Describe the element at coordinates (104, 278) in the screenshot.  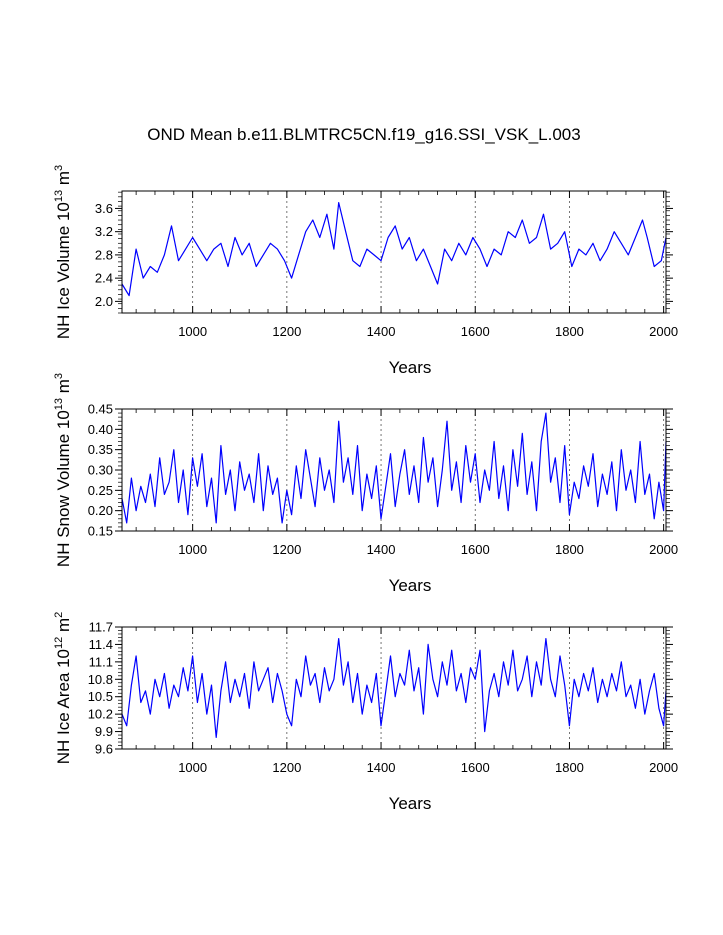
I see `ice-volume-ytick-label: 2.4` at that location.